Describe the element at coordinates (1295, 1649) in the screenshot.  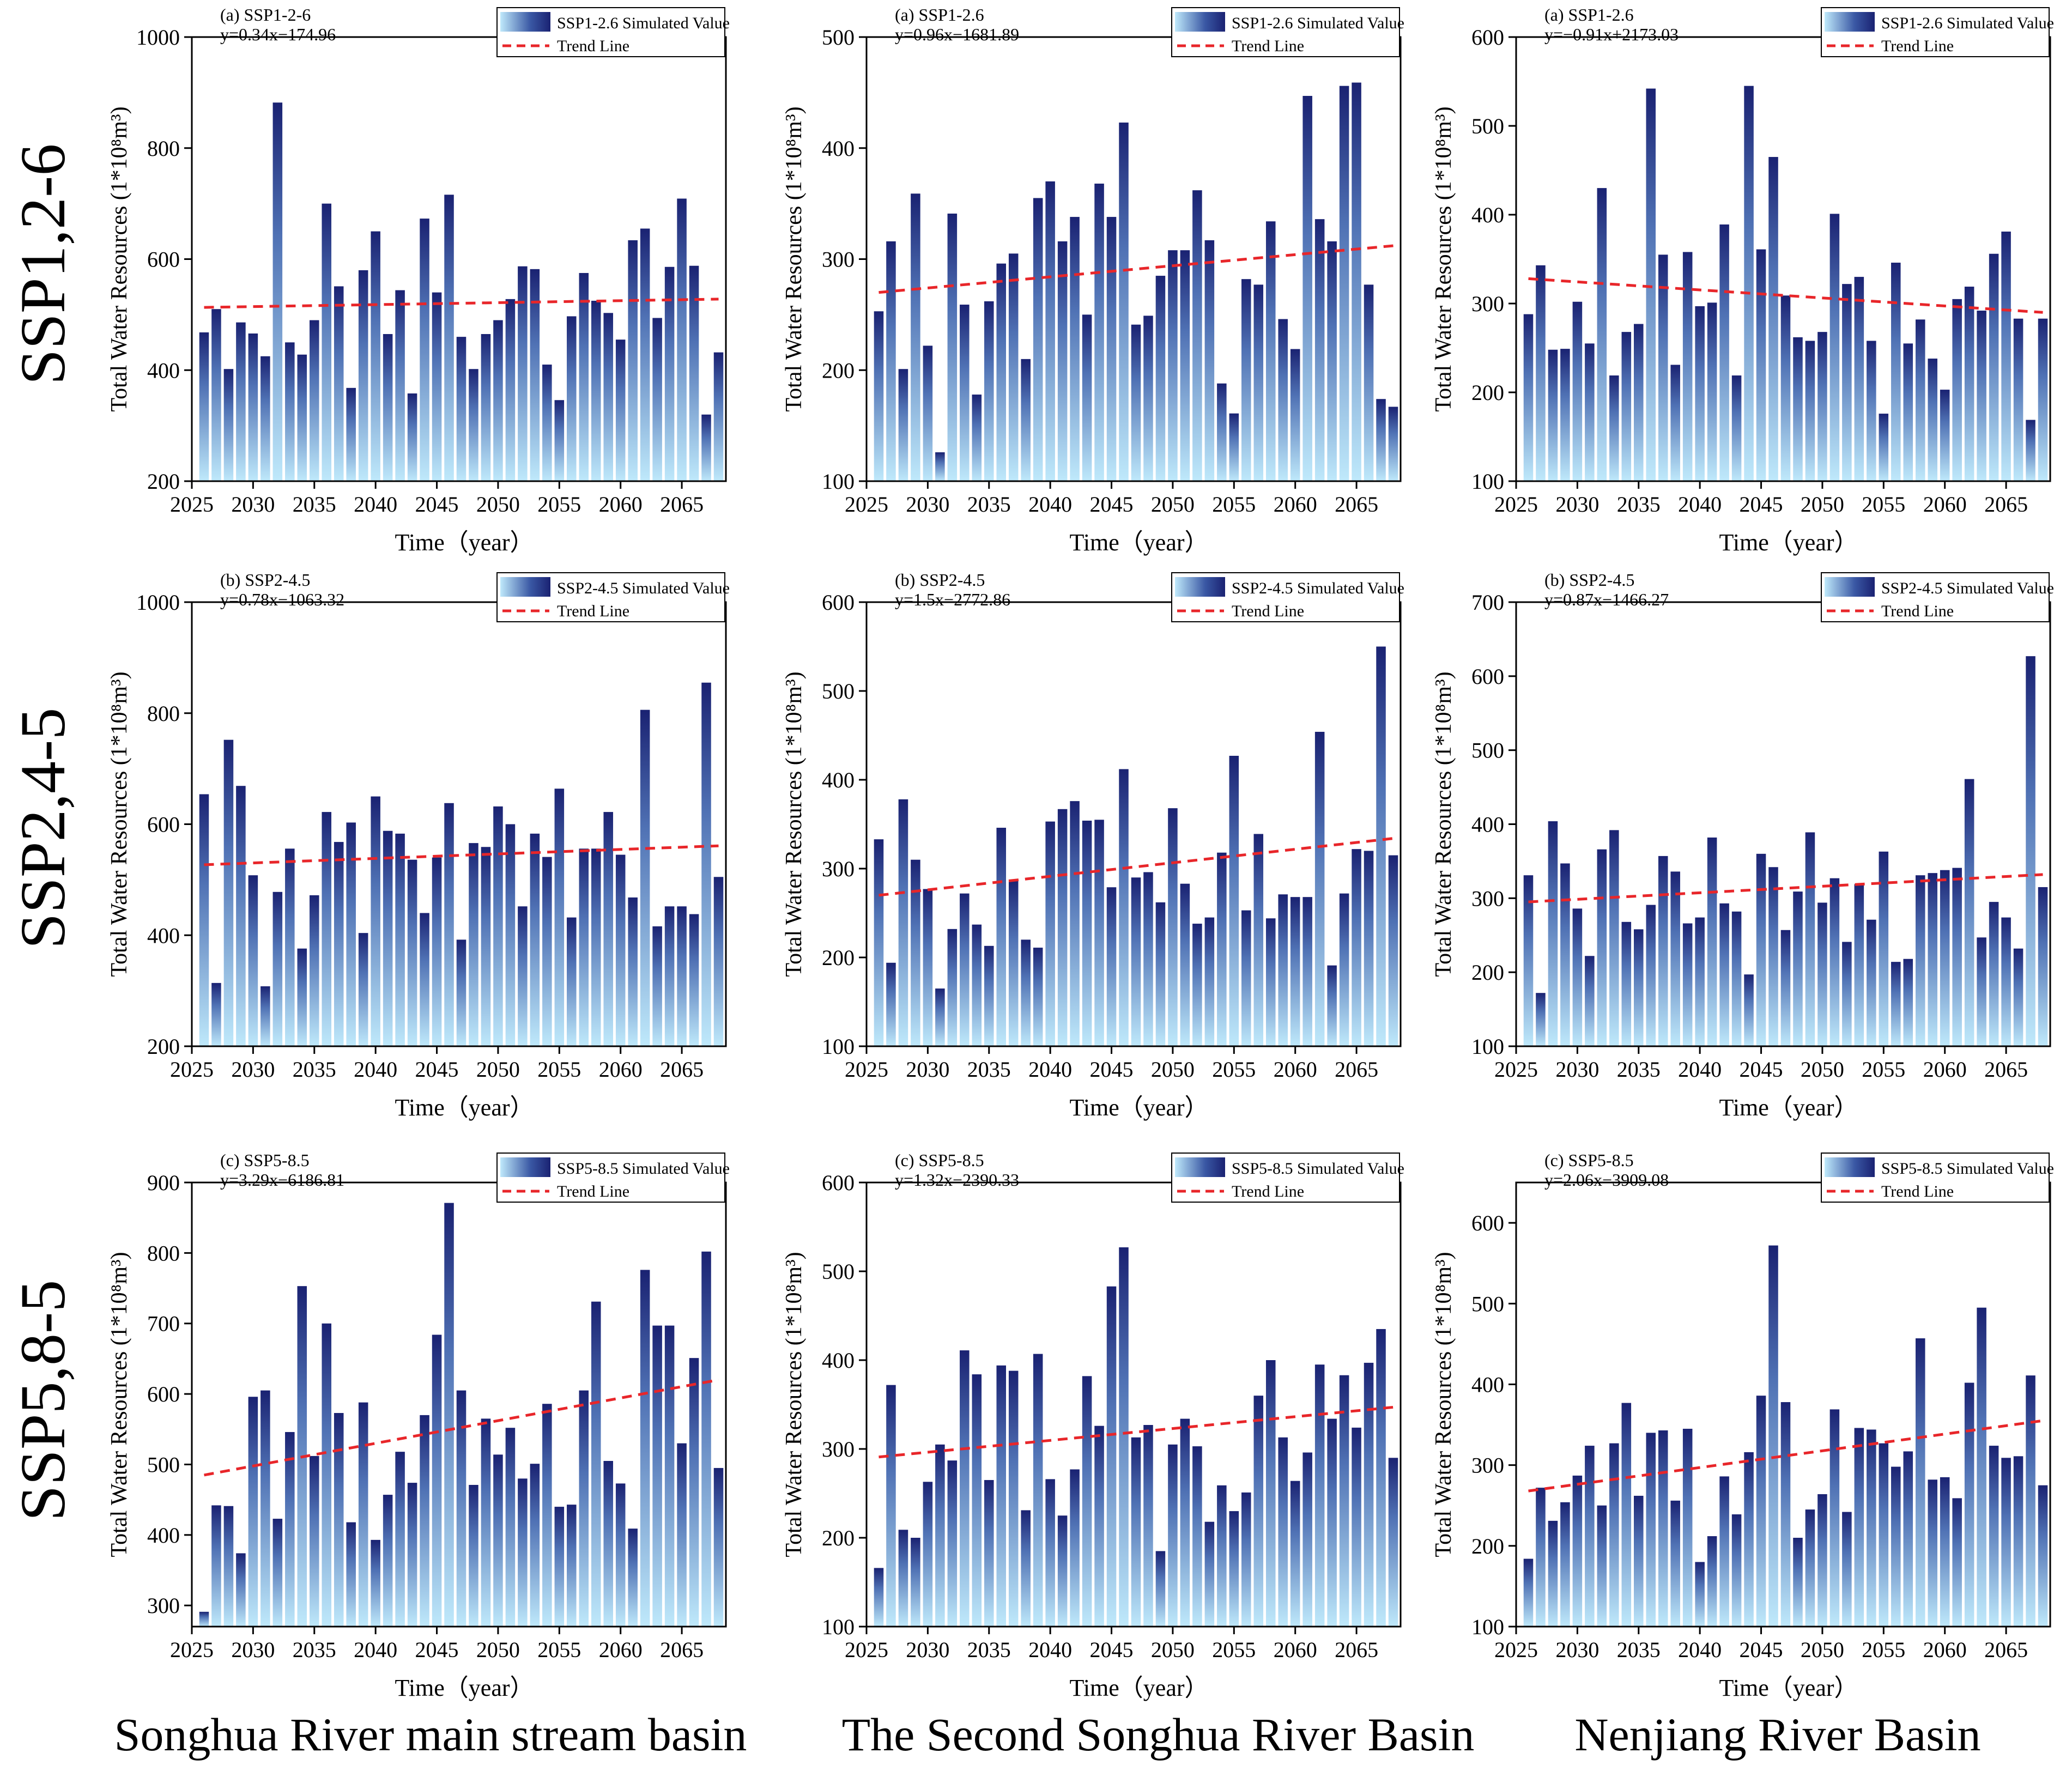
I see `x-tick-label: 2060` at that location.